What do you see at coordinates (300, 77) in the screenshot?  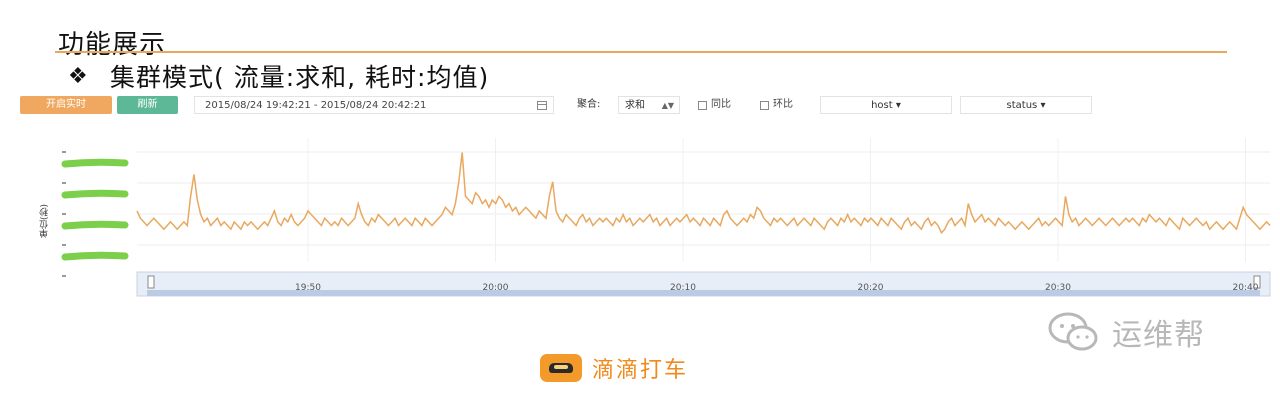 I see `bullet-text: 集群模式( 流量:求和, 耗时:均值)` at bounding box center [300, 77].